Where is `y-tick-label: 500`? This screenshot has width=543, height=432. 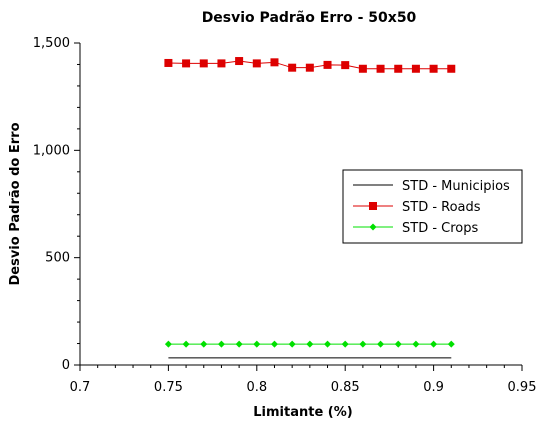 y-tick-label: 500 is located at coordinates (57, 258).